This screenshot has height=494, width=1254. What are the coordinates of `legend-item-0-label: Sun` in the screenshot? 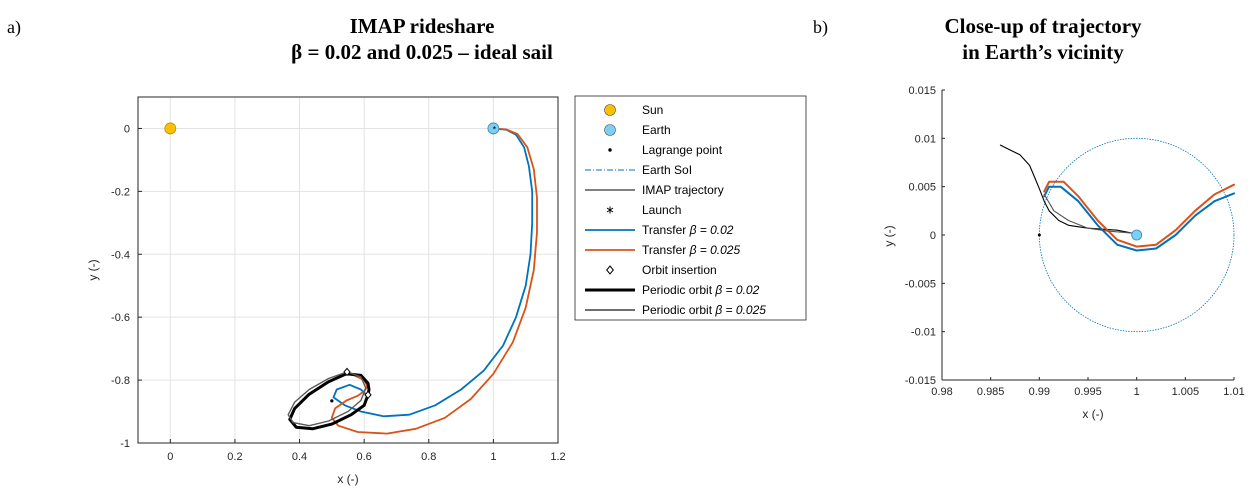 It's located at (652, 110).